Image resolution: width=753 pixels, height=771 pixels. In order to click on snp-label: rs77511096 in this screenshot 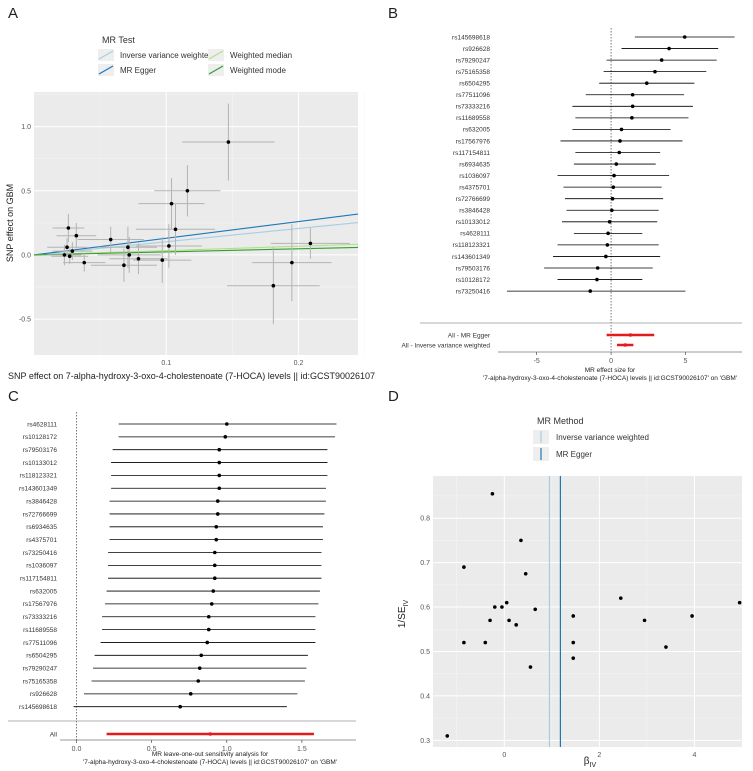, I will do `click(473, 95)`.